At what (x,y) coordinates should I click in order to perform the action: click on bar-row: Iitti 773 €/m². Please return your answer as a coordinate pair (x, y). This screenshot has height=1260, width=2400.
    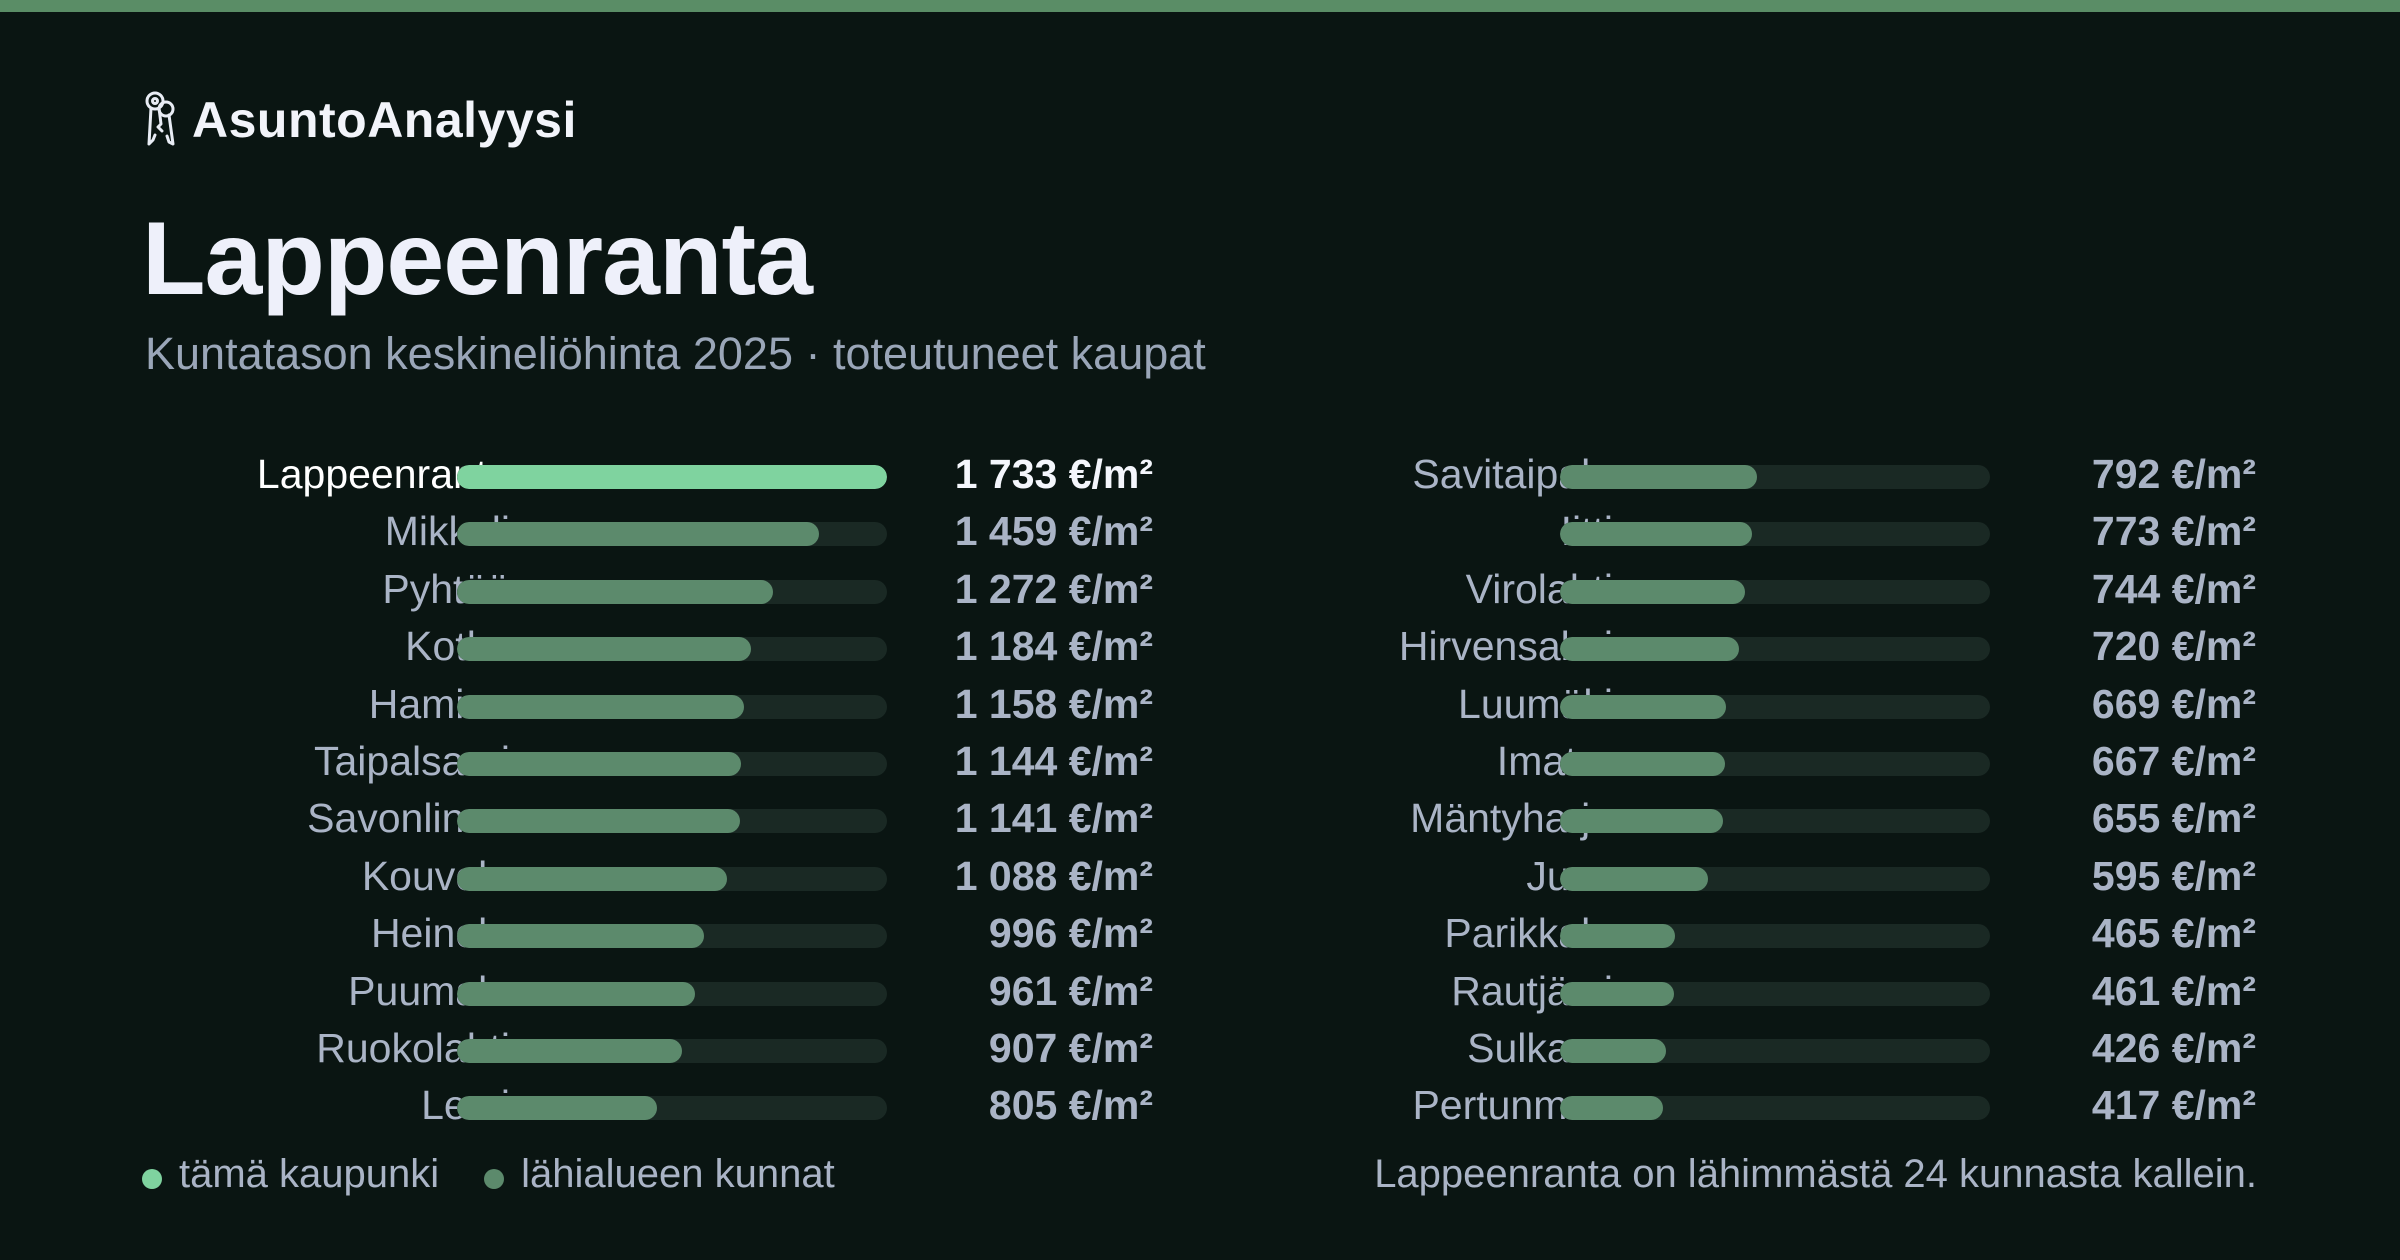
    Looking at the image, I should click on (1738, 532).